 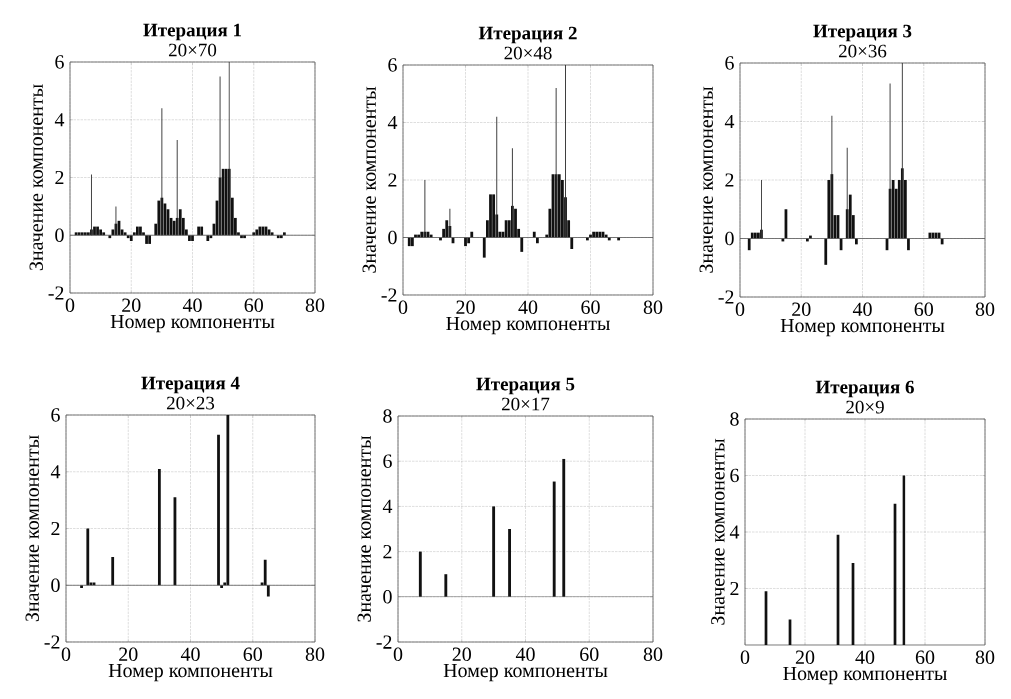 I want to click on chart-subtitle: 20×17, so click(x=525, y=404).